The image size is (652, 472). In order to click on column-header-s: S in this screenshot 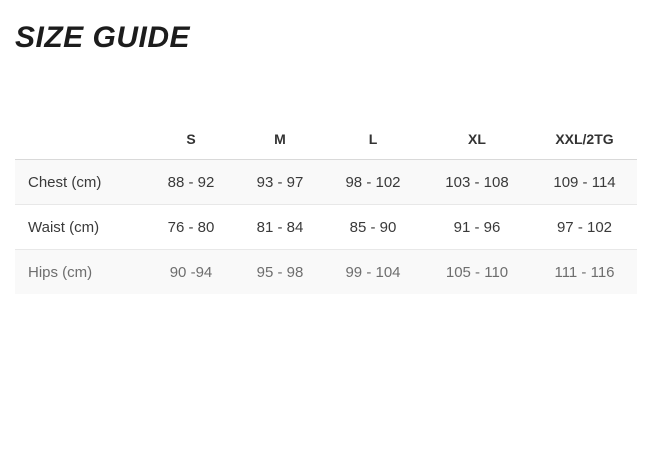, I will do `click(191, 139)`.